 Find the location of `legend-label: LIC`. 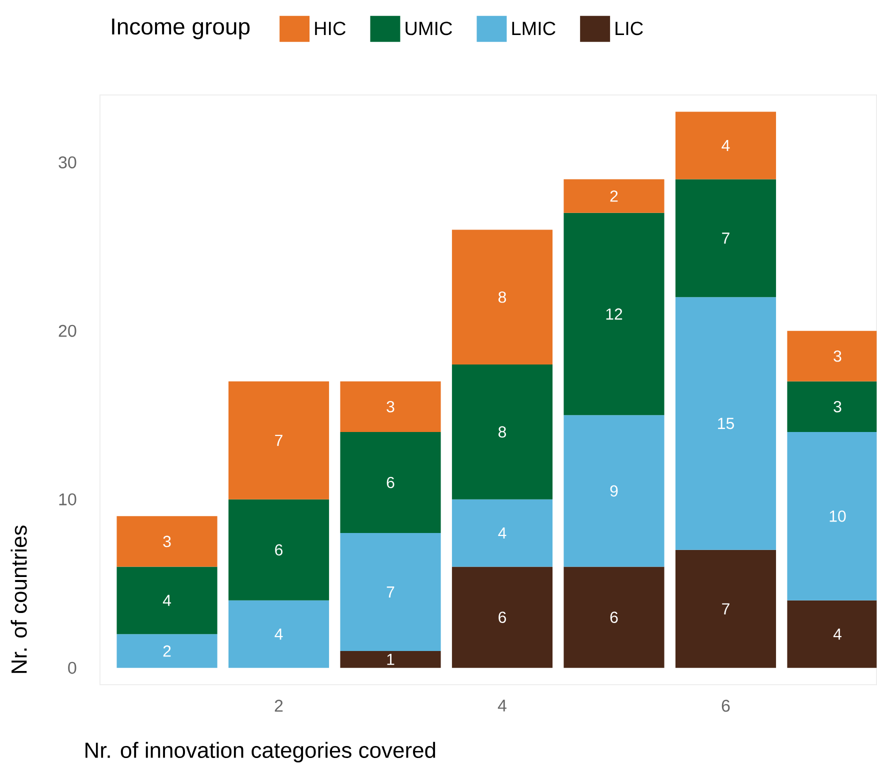

legend-label: LIC is located at coordinates (629, 29).